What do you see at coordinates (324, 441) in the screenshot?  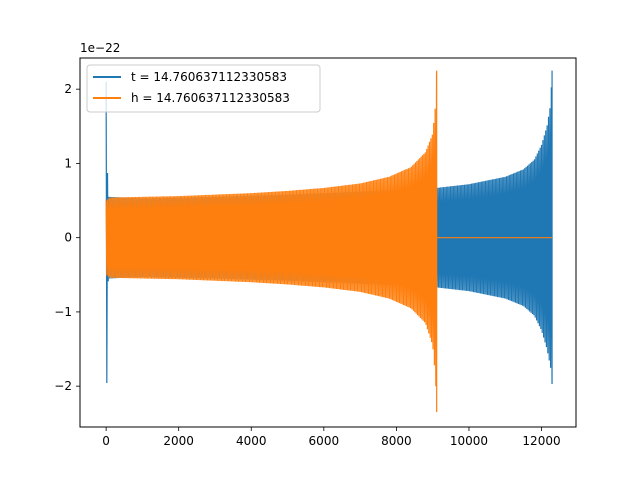 I see `x-tick-label: 6000` at bounding box center [324, 441].